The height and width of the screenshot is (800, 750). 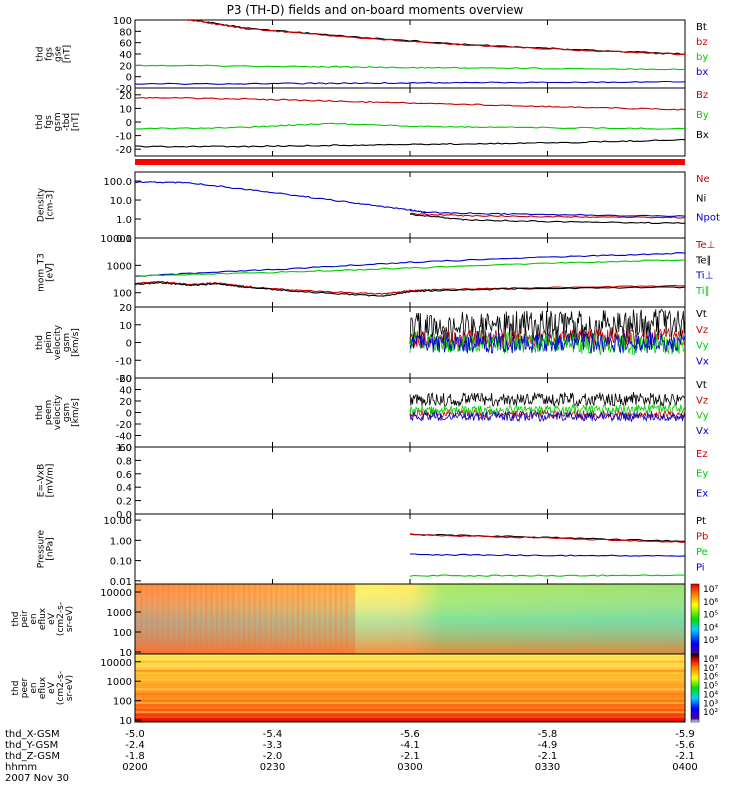 I want to click on colorbar-tick-label: 10⁸, so click(x=710, y=660).